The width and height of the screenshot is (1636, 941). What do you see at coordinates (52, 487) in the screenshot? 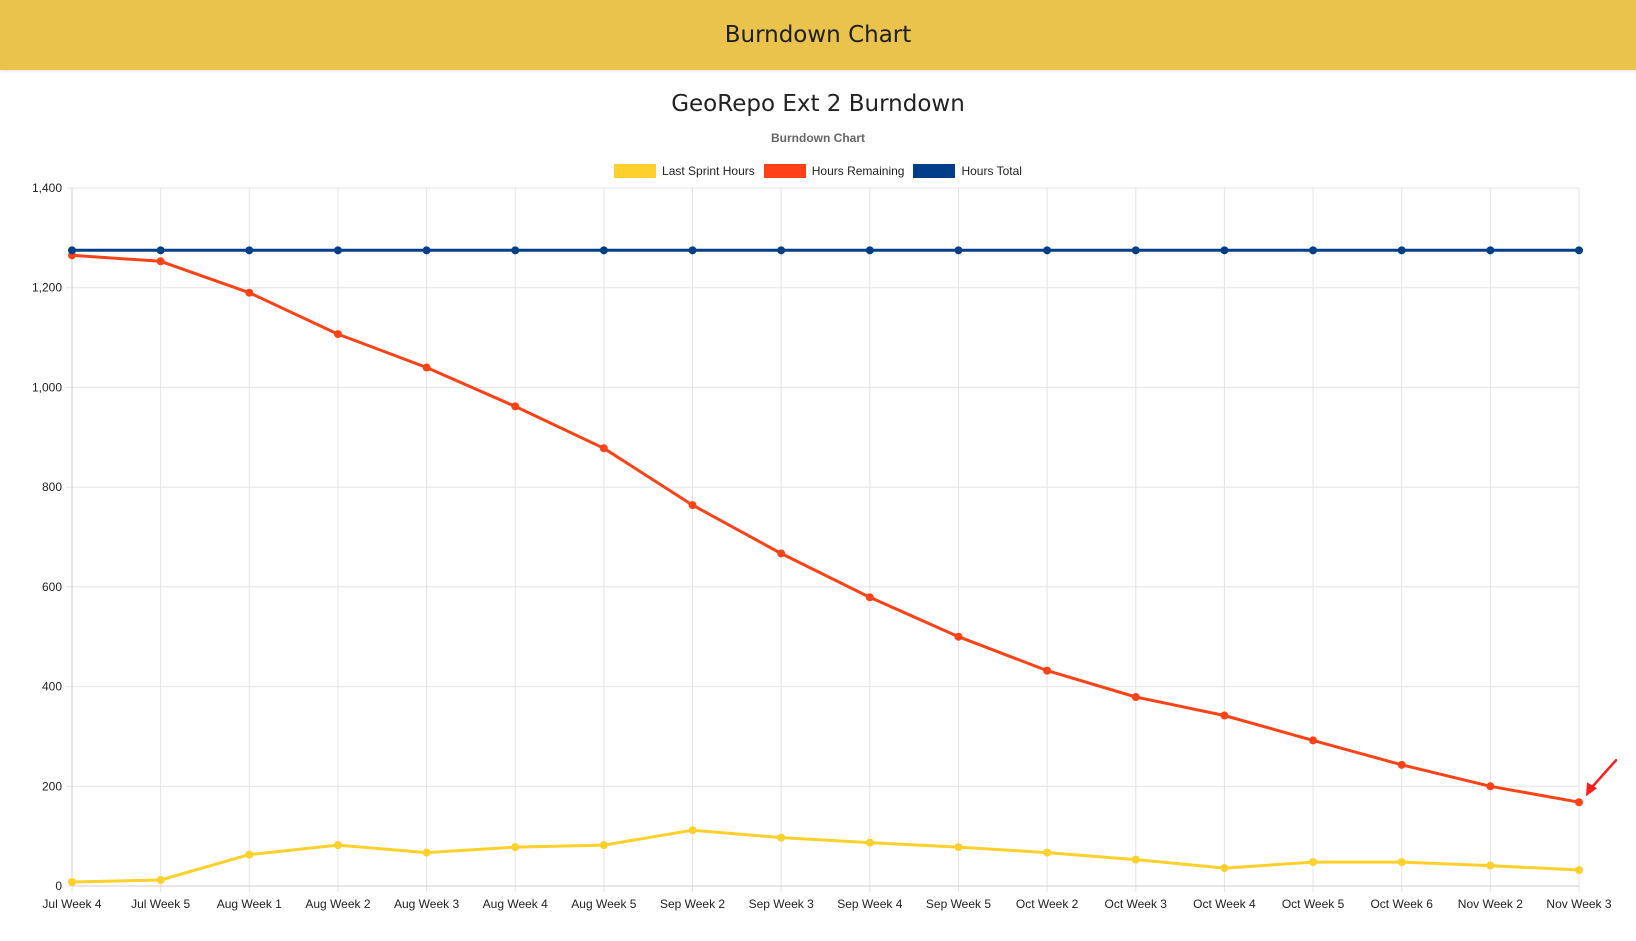
I see `y-tick-label: 800` at bounding box center [52, 487].